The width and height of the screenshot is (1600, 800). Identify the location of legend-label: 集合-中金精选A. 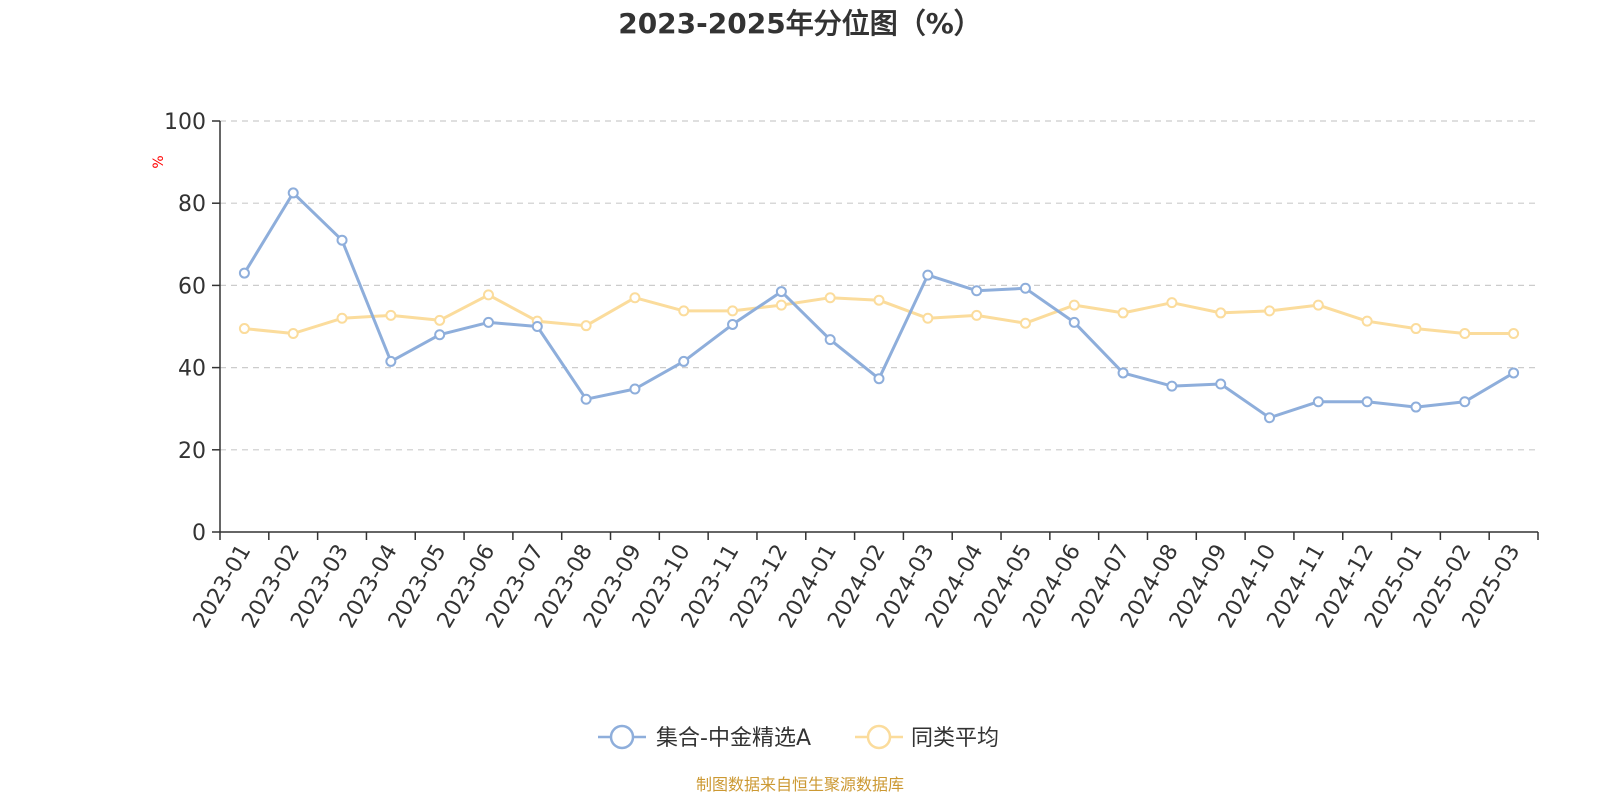
(733, 738).